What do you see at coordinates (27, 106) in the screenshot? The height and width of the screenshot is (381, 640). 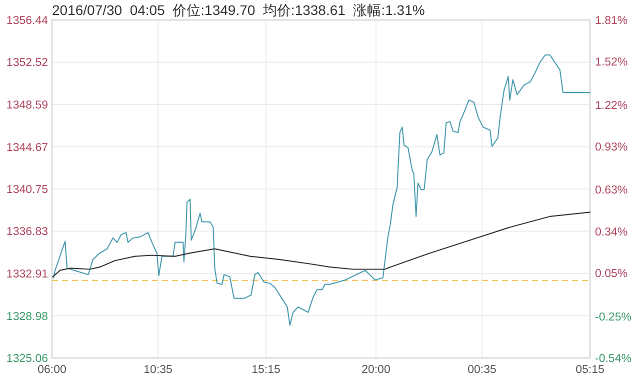 I see `ytick: 1348.59` at bounding box center [27, 106].